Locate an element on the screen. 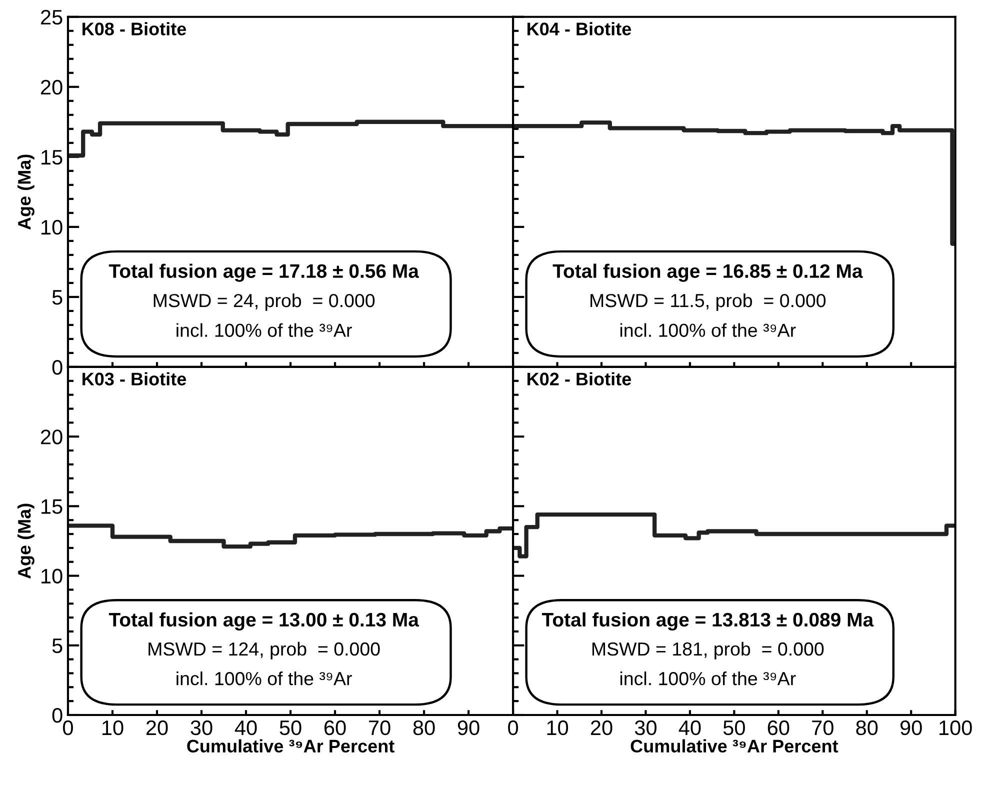  annotation: Total fusion age = 16.85 ± 0.12 Ma is located at coordinates (707, 273).